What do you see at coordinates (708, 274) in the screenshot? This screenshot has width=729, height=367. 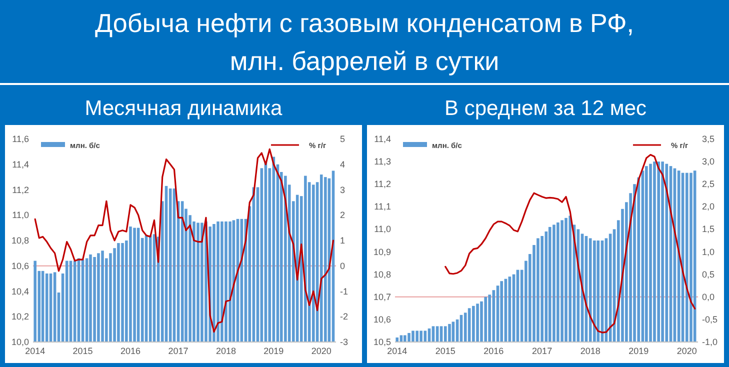 I see `y2-tick-label: 0,5` at bounding box center [708, 274].